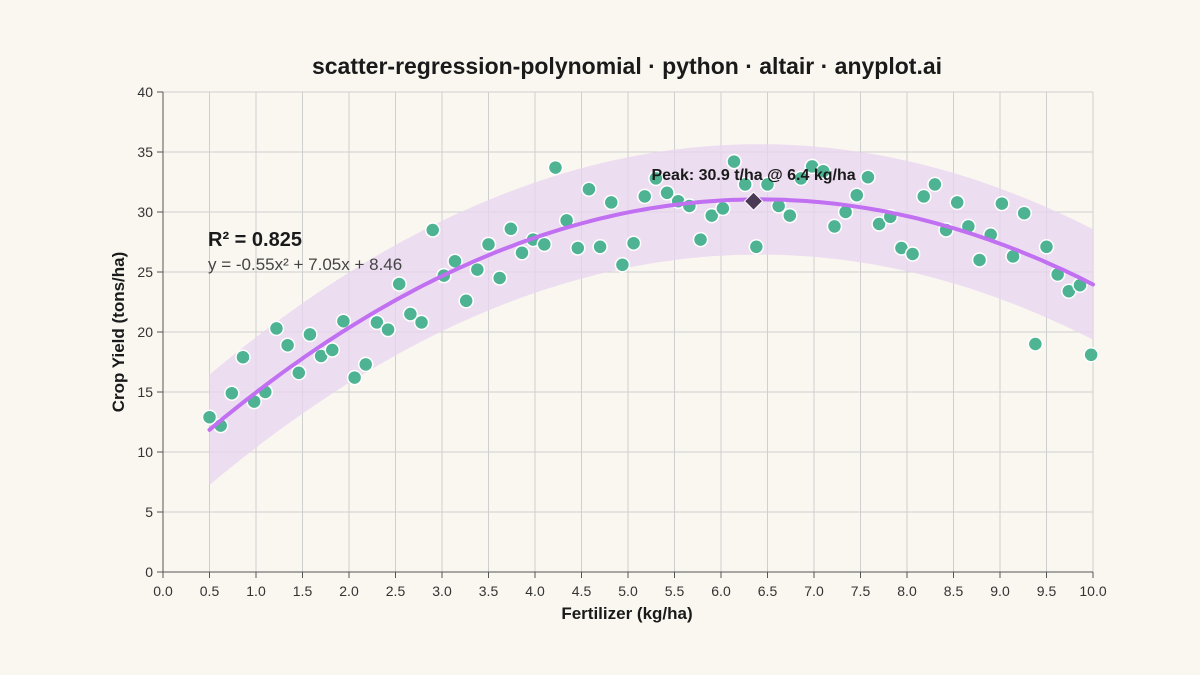 The width and height of the screenshot is (1200, 675). Describe the element at coordinates (145, 452) in the screenshot. I see `y-tick-label: 10` at that location.